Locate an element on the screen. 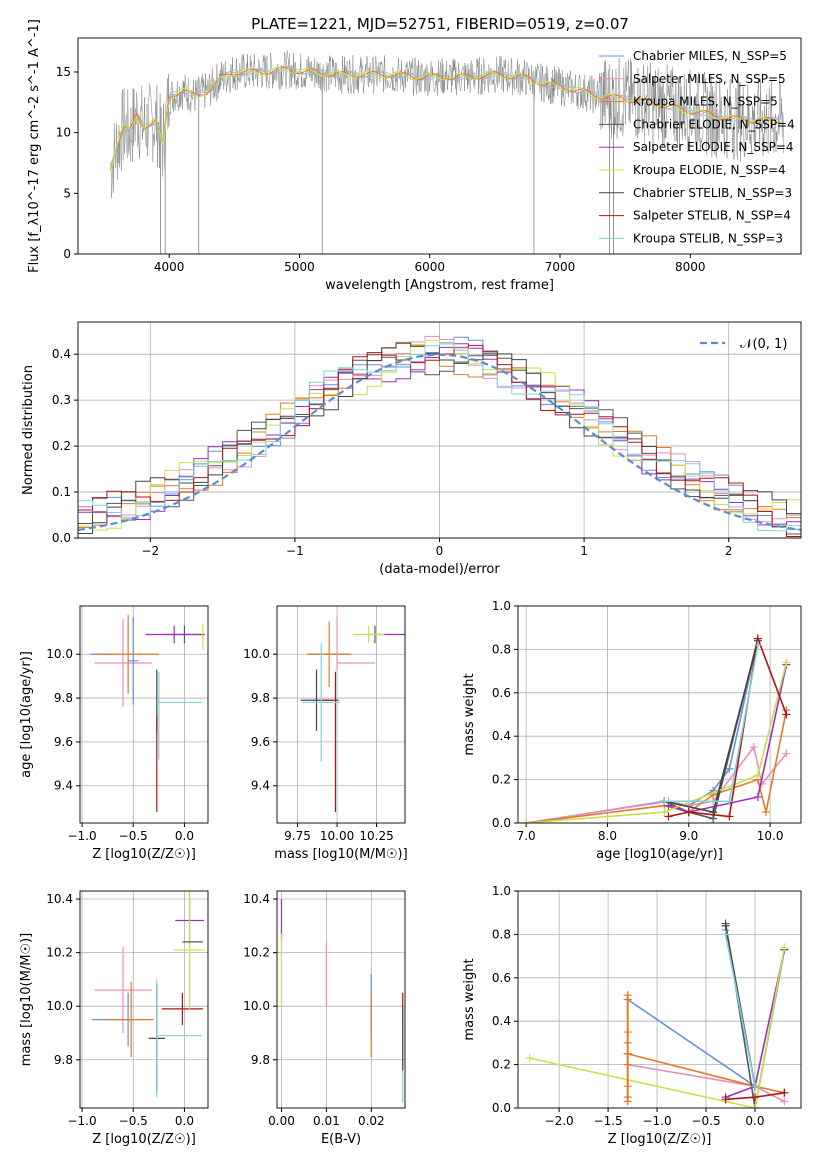  x-tick-label: 0.0 is located at coordinates (184, 836).